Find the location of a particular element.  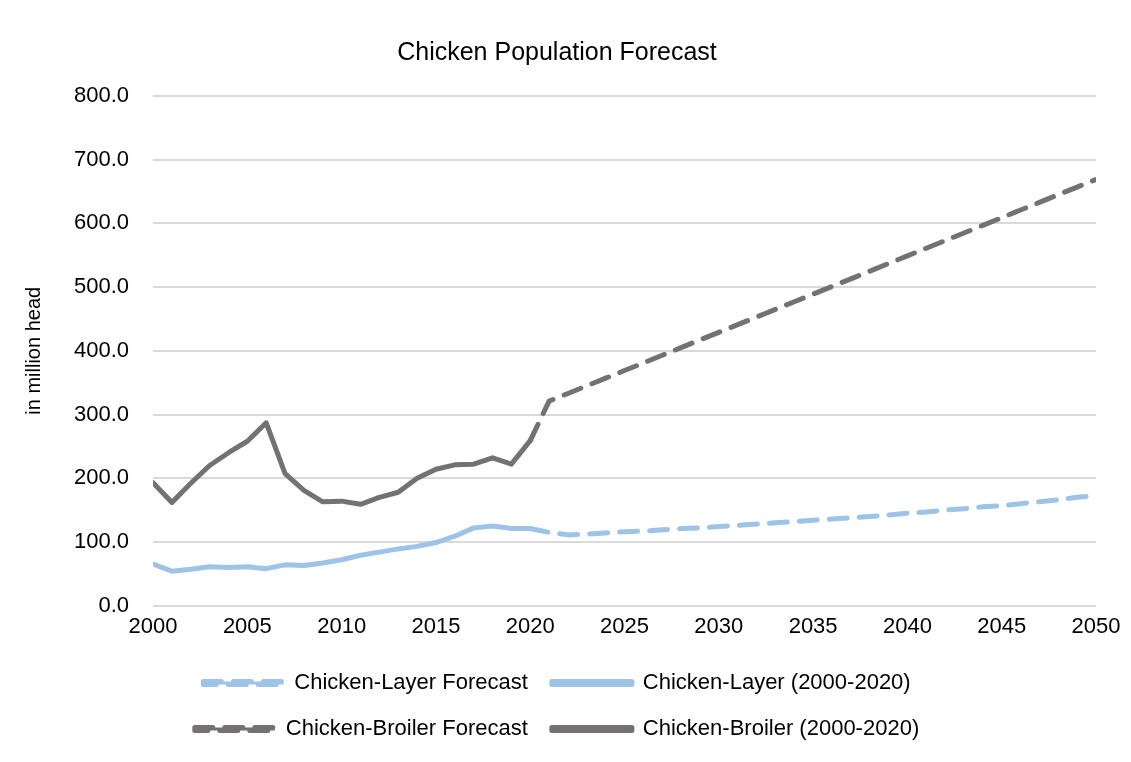

y-tick-label: 400.0 is located at coordinates (101, 349).